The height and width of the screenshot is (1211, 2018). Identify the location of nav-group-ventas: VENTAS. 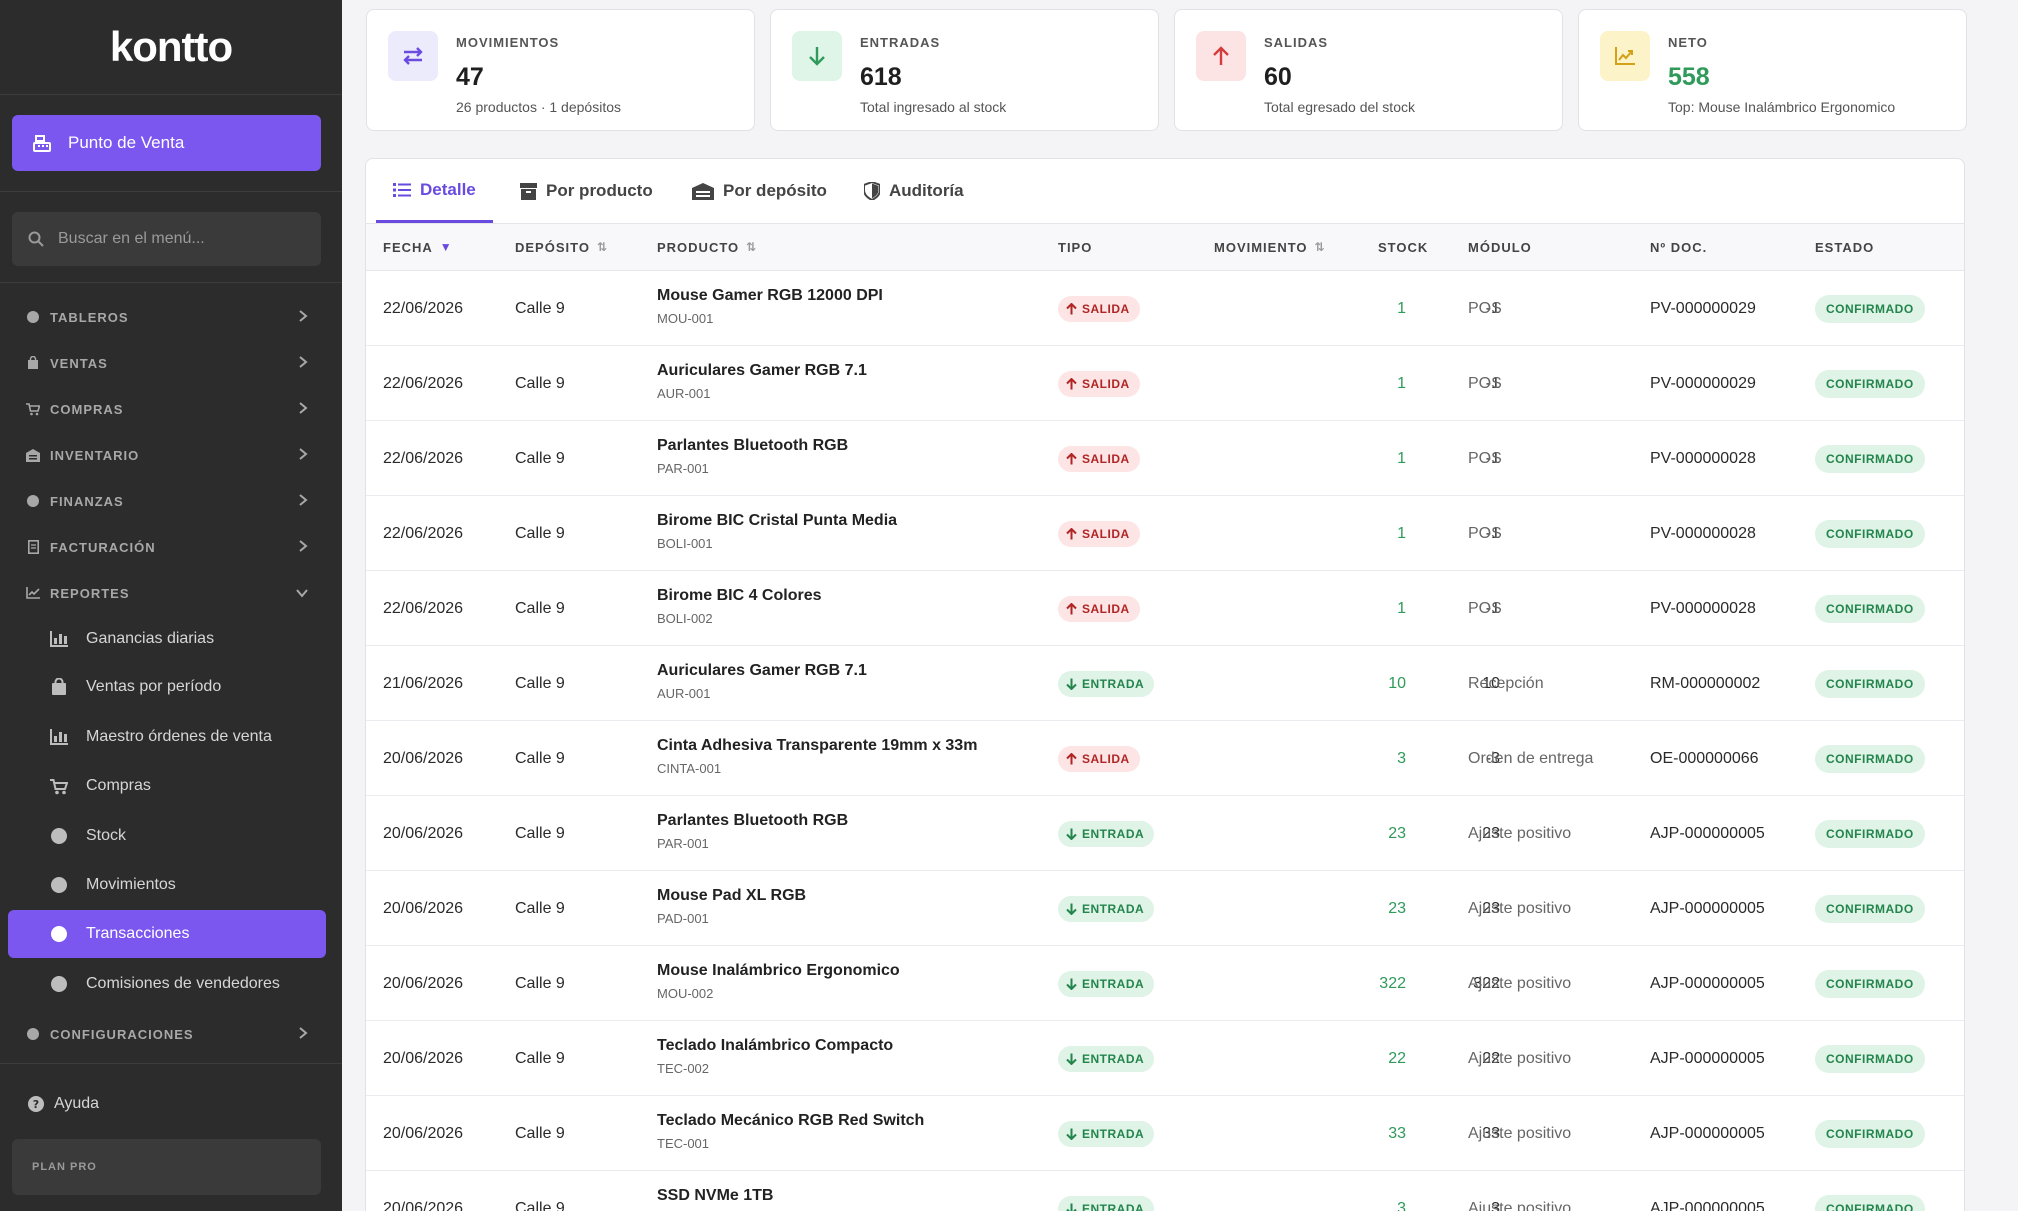
(171, 363).